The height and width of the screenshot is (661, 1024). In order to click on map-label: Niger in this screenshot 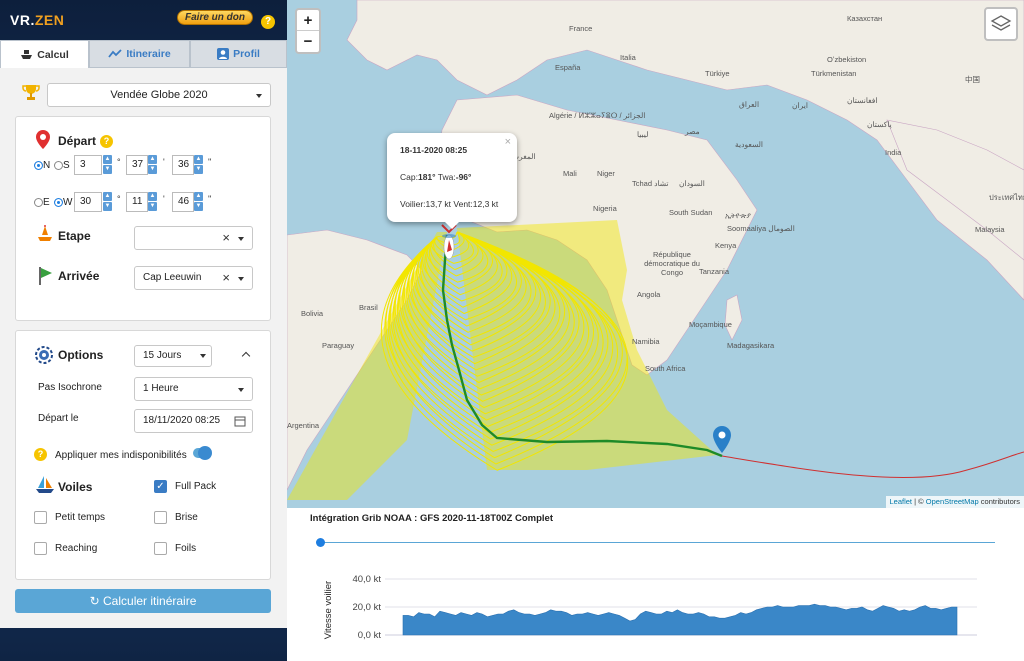, I will do `click(606, 173)`.